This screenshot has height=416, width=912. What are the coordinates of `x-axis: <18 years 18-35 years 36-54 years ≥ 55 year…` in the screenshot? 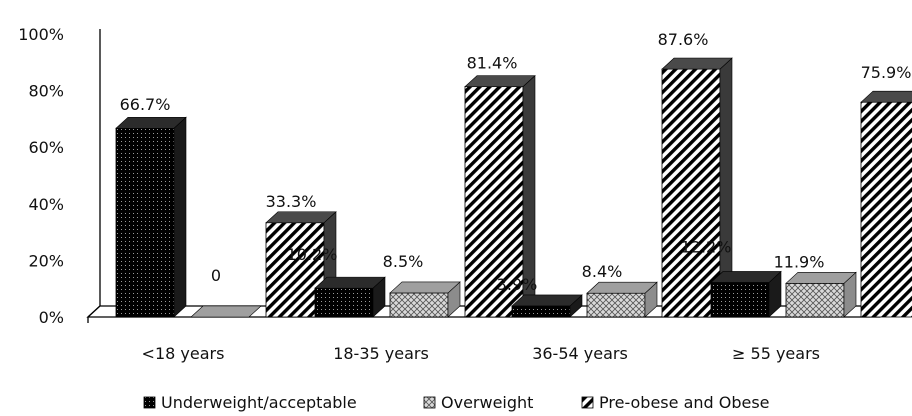 It's located at (481, 353).